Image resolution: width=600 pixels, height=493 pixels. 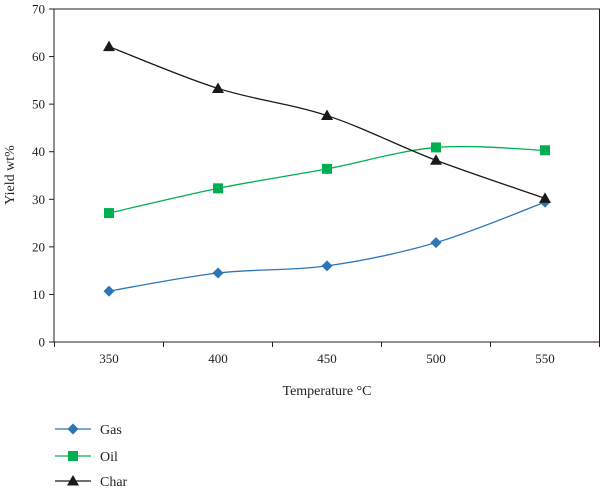 I want to click on legend: Gas Oil Char, so click(x=91, y=456).